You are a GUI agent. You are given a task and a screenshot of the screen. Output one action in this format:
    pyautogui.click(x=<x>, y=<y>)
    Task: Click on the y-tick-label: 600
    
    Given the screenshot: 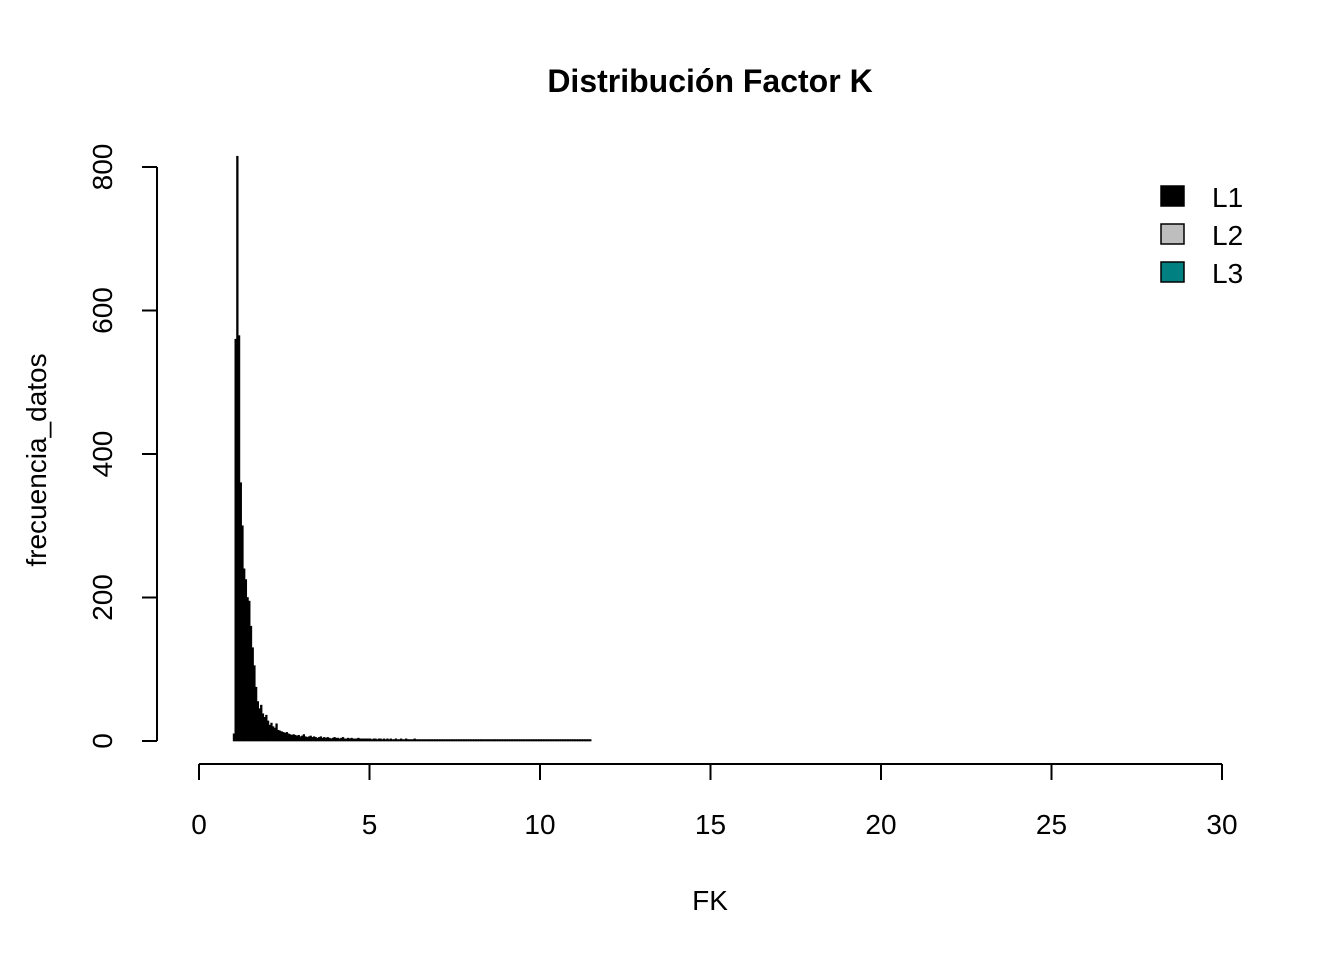 What is the action you would take?
    pyautogui.click(x=102, y=310)
    